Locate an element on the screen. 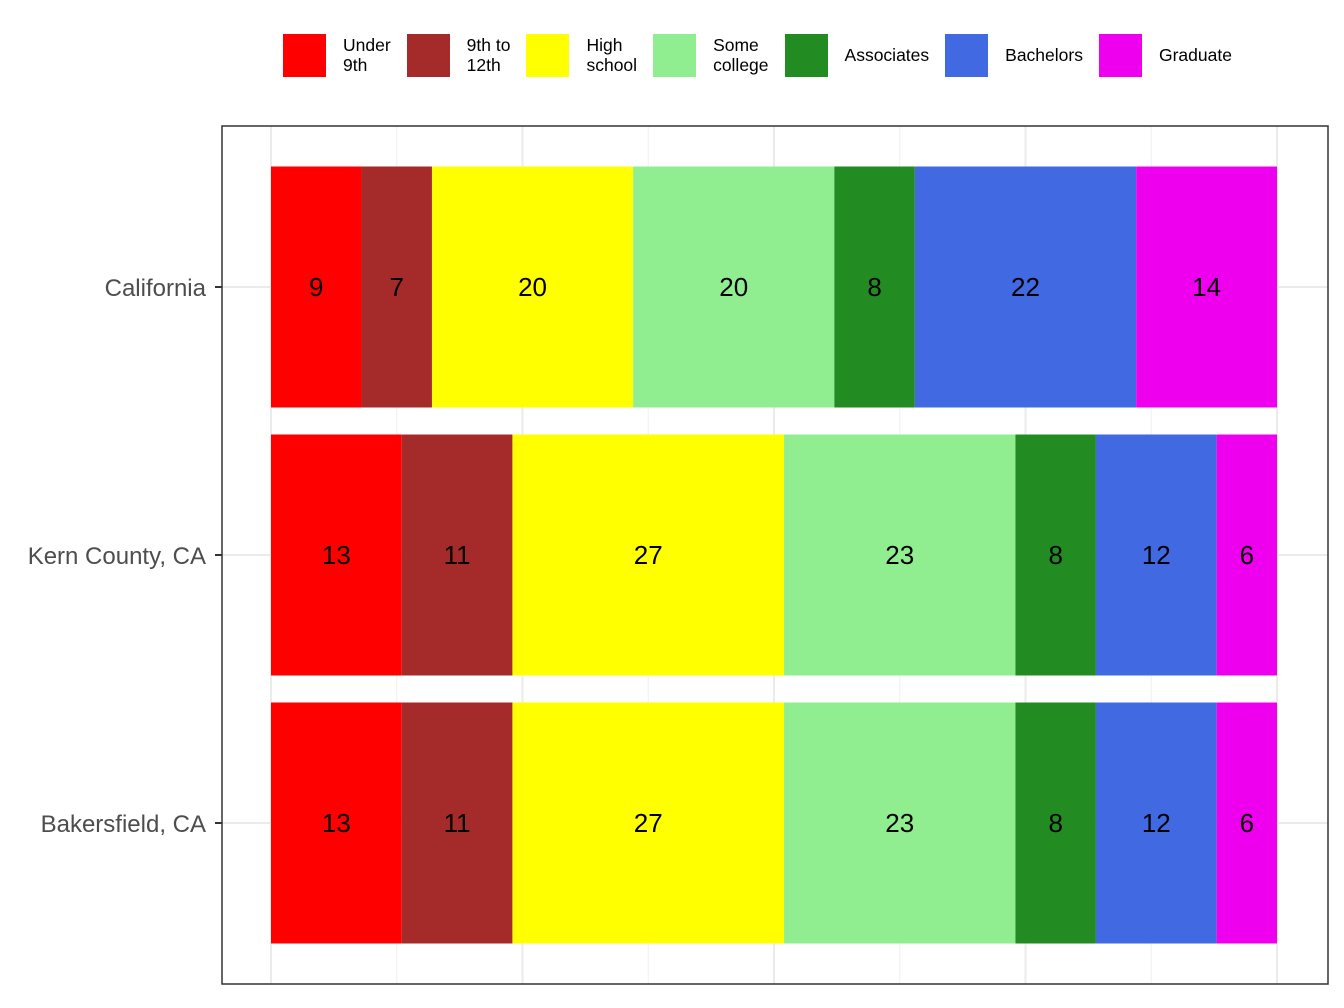 The width and height of the screenshot is (1344, 1008). data-label: 14 is located at coordinates (1206, 287).